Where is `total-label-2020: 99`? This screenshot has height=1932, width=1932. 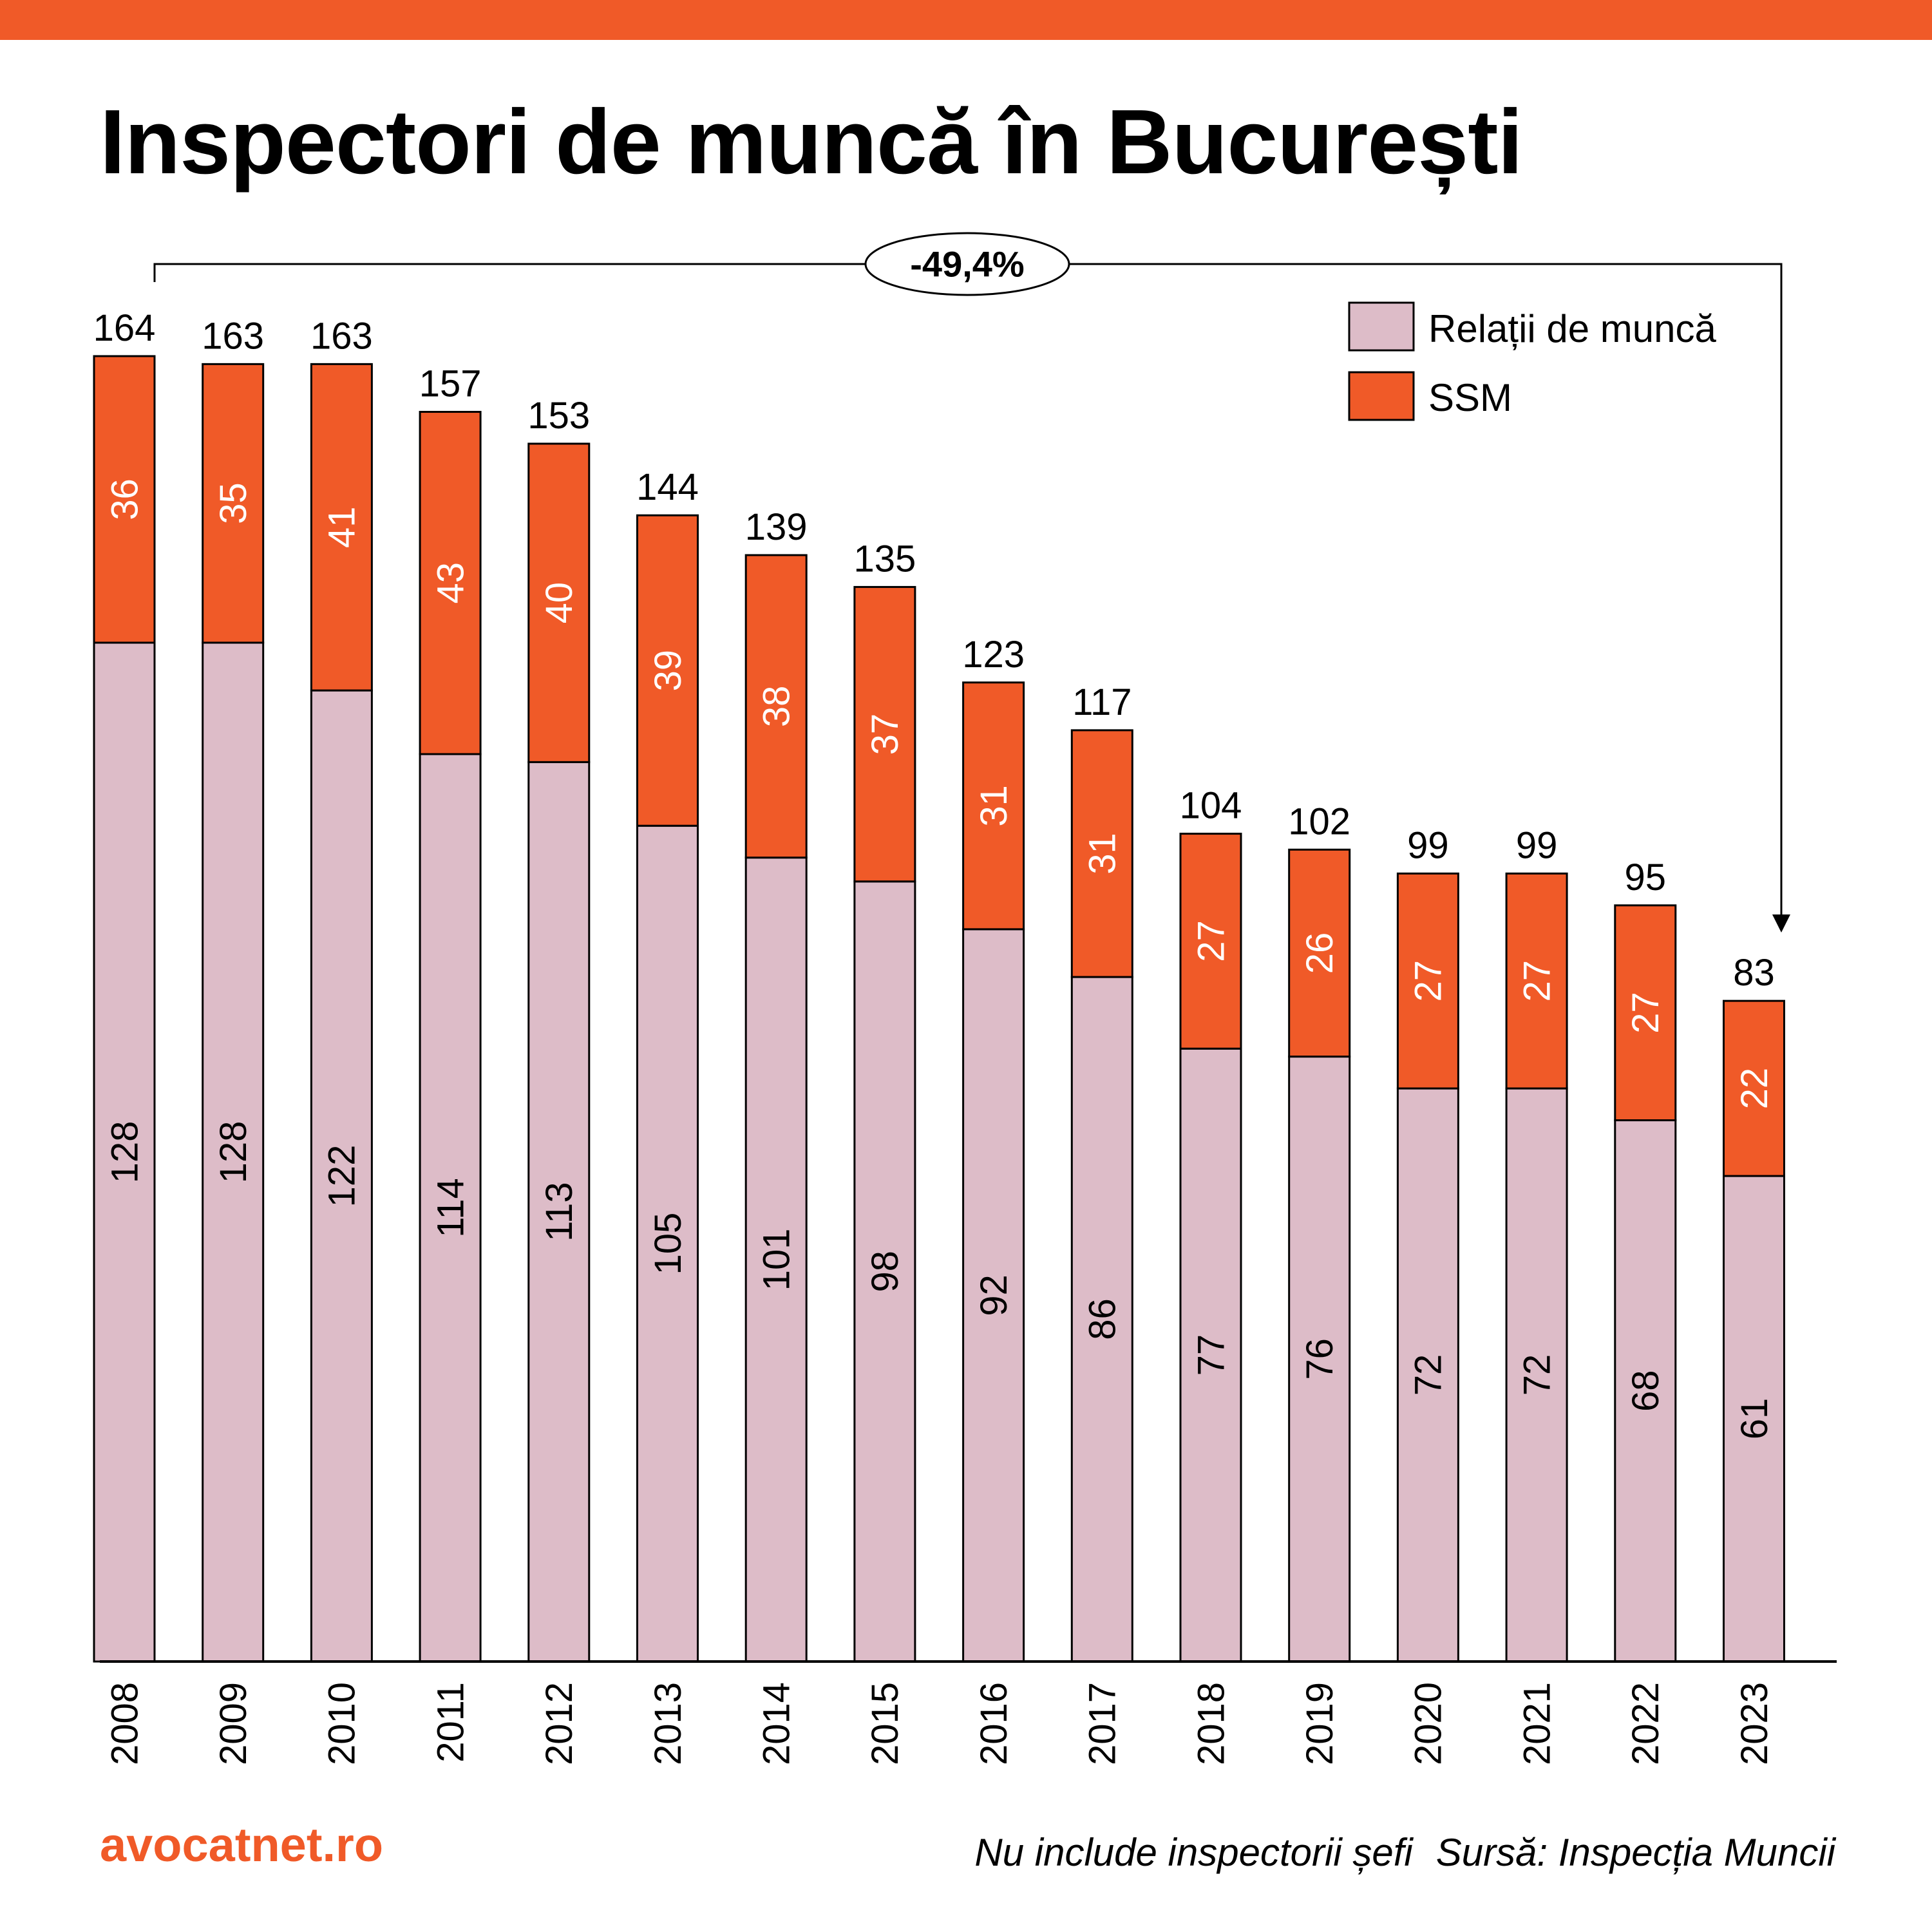
total-label-2020: 99 is located at coordinates (1428, 845).